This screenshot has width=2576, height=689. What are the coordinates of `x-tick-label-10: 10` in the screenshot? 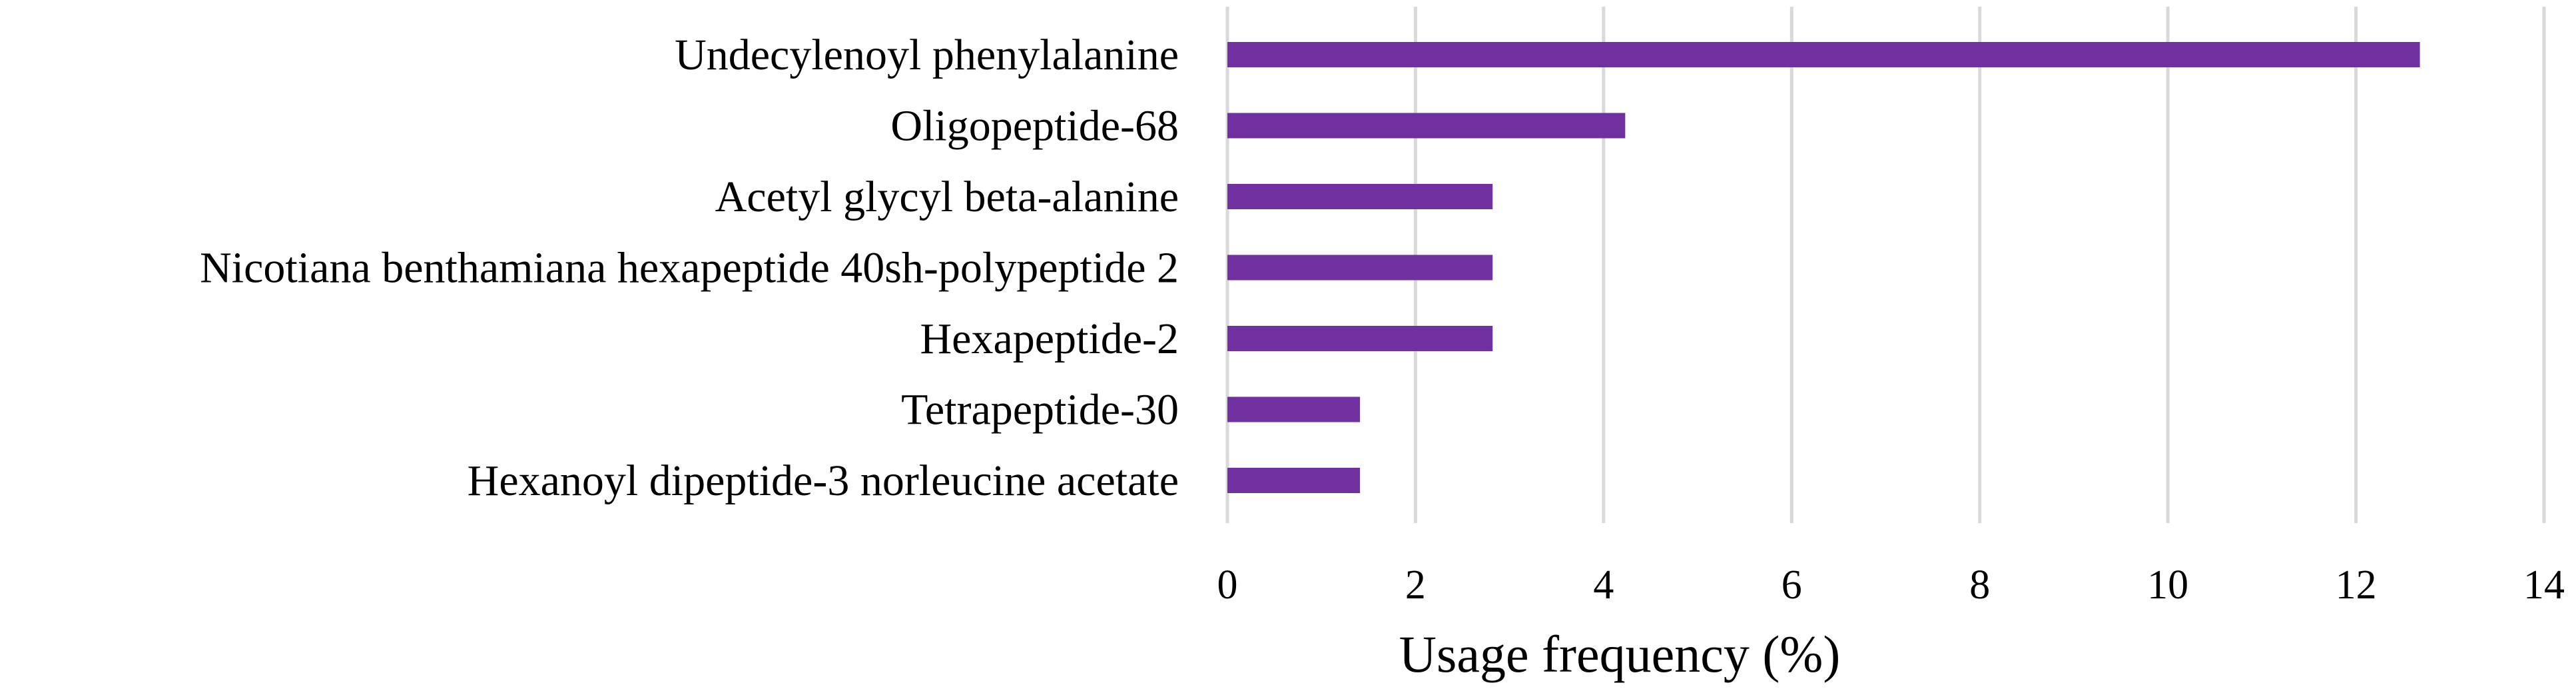 It's located at (2167, 585).